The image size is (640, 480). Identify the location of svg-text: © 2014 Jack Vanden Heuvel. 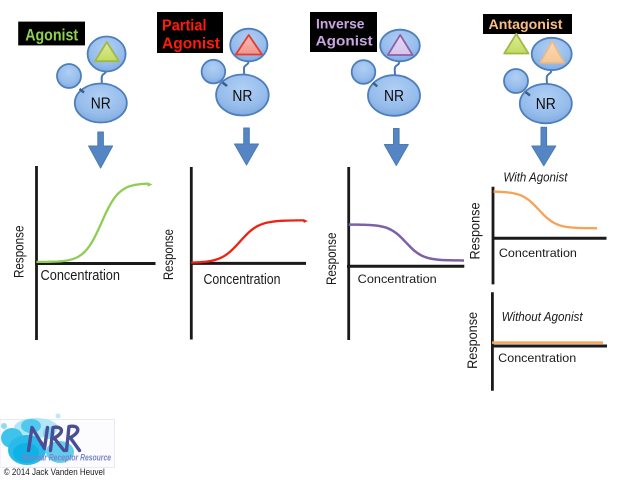
(54, 472).